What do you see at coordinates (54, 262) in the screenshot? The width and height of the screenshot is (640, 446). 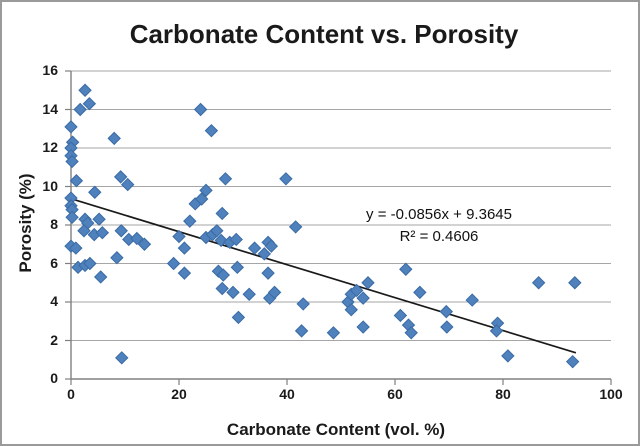 I see `y-tick-label: 6` at bounding box center [54, 262].